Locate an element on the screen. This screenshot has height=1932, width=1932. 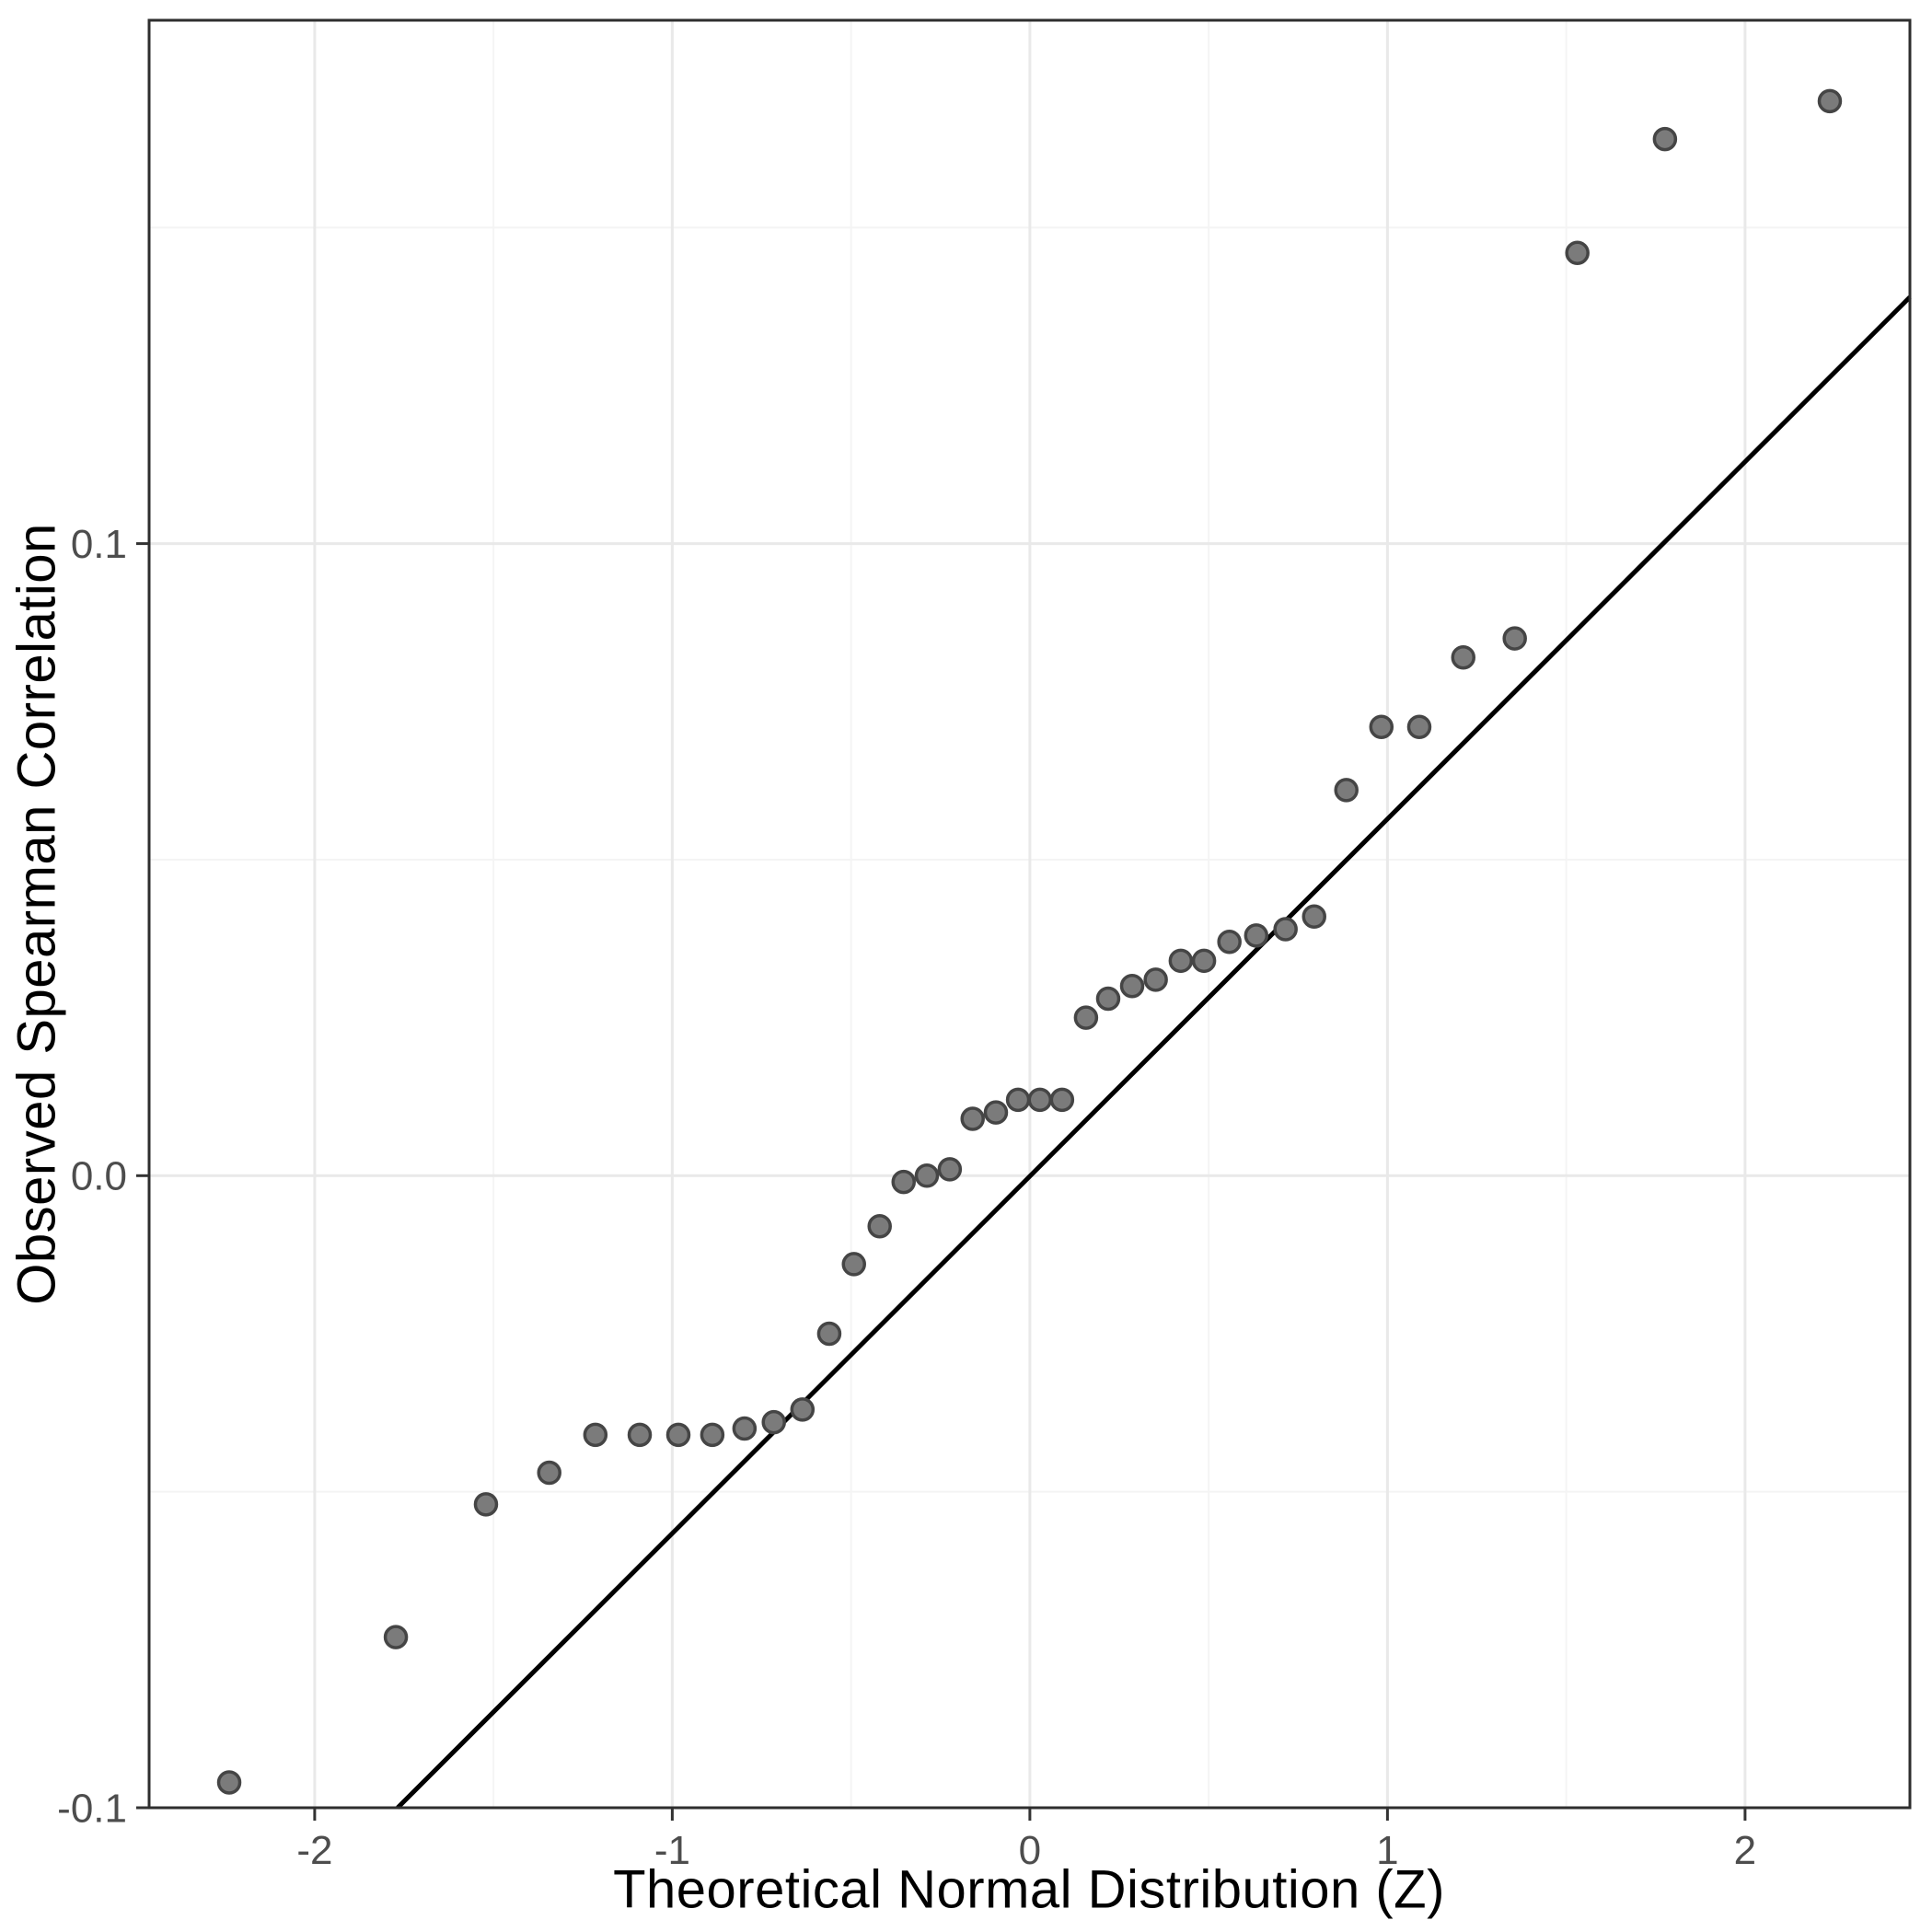
x-tick-label: 2 is located at coordinates (1745, 1851).